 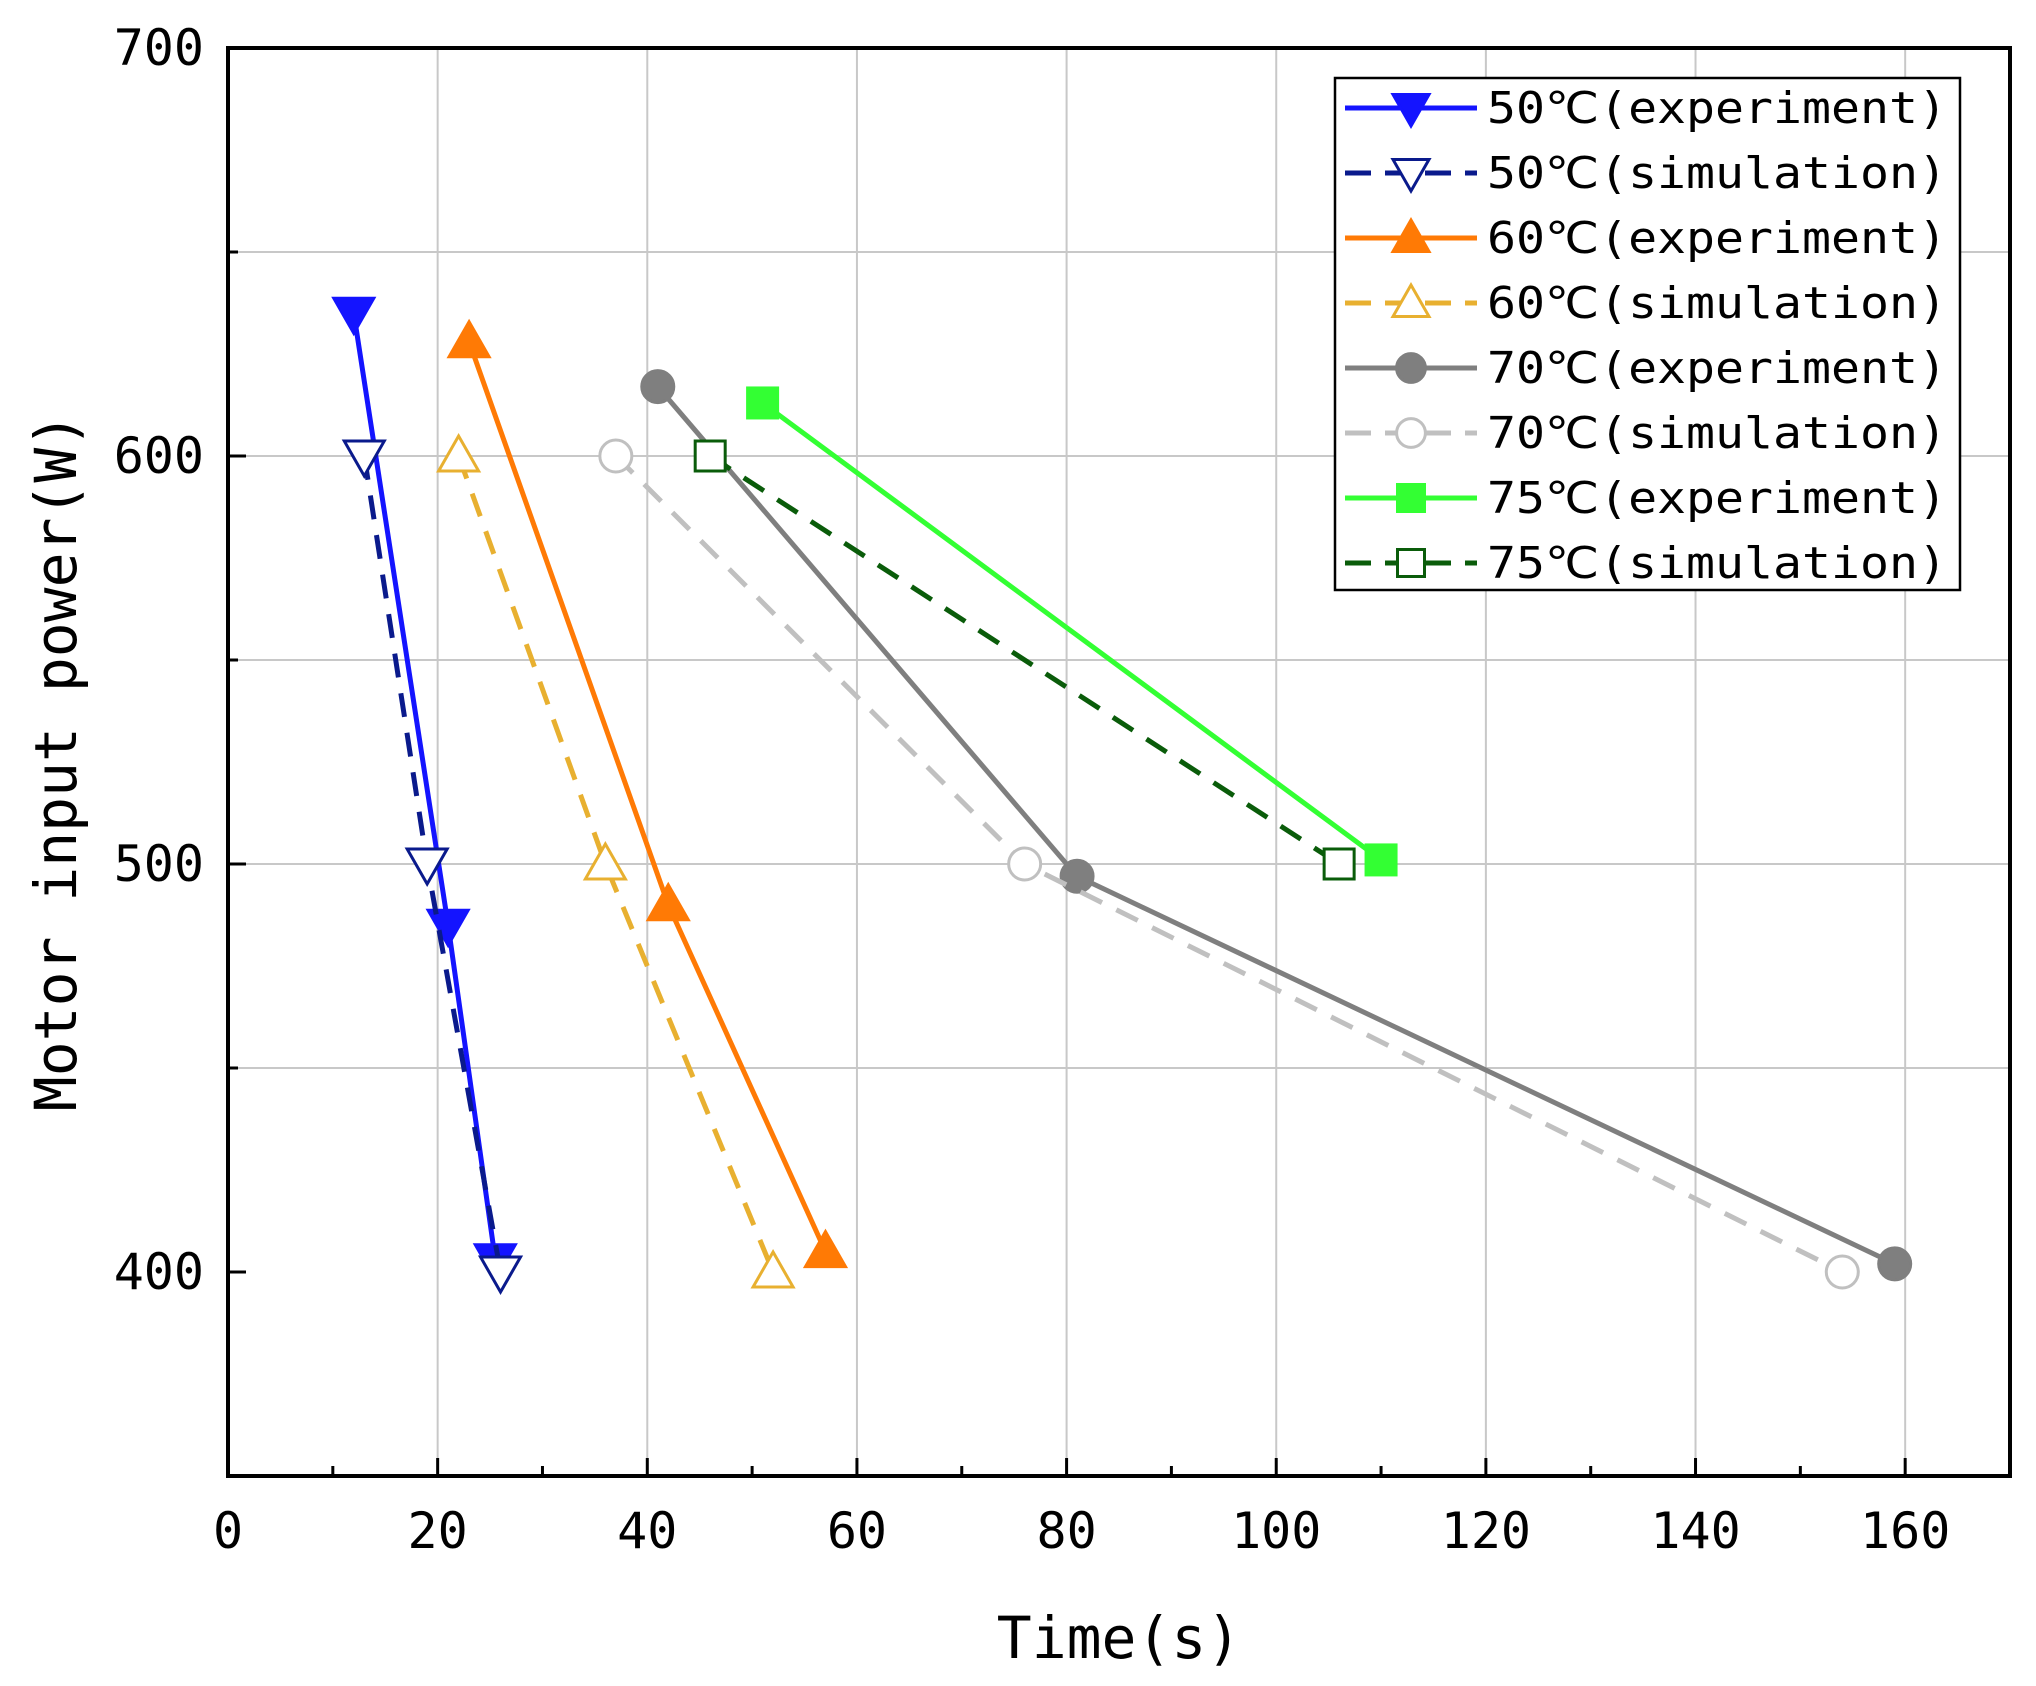 I want to click on legend-item: 60℃(experiment), so click(x=1646, y=238).